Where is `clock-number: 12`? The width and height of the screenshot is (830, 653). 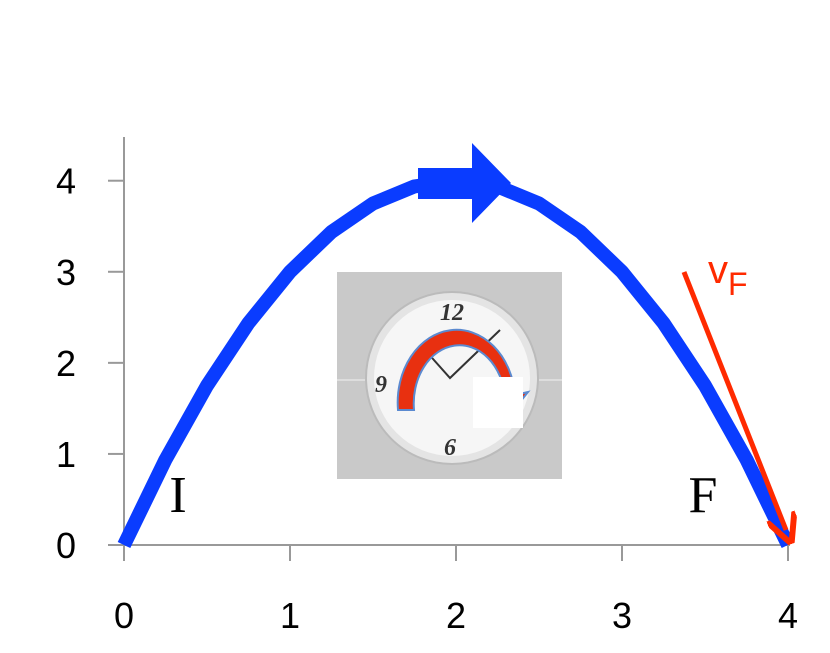
clock-number: 12 is located at coordinates (452, 313).